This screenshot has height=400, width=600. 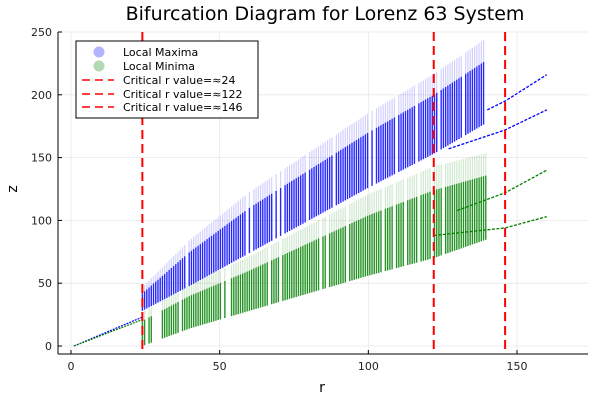 What do you see at coordinates (108, 333) in the screenshot?
I see `steady-branch` at bounding box center [108, 333].